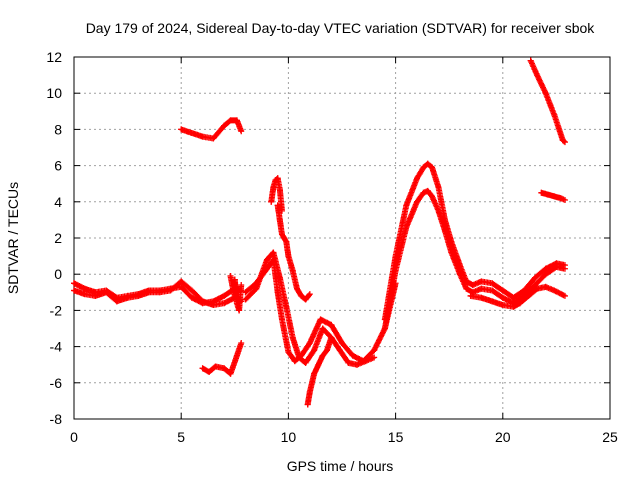 The width and height of the screenshot is (640, 480). I want to click on x-tick-label: 5, so click(181, 437).